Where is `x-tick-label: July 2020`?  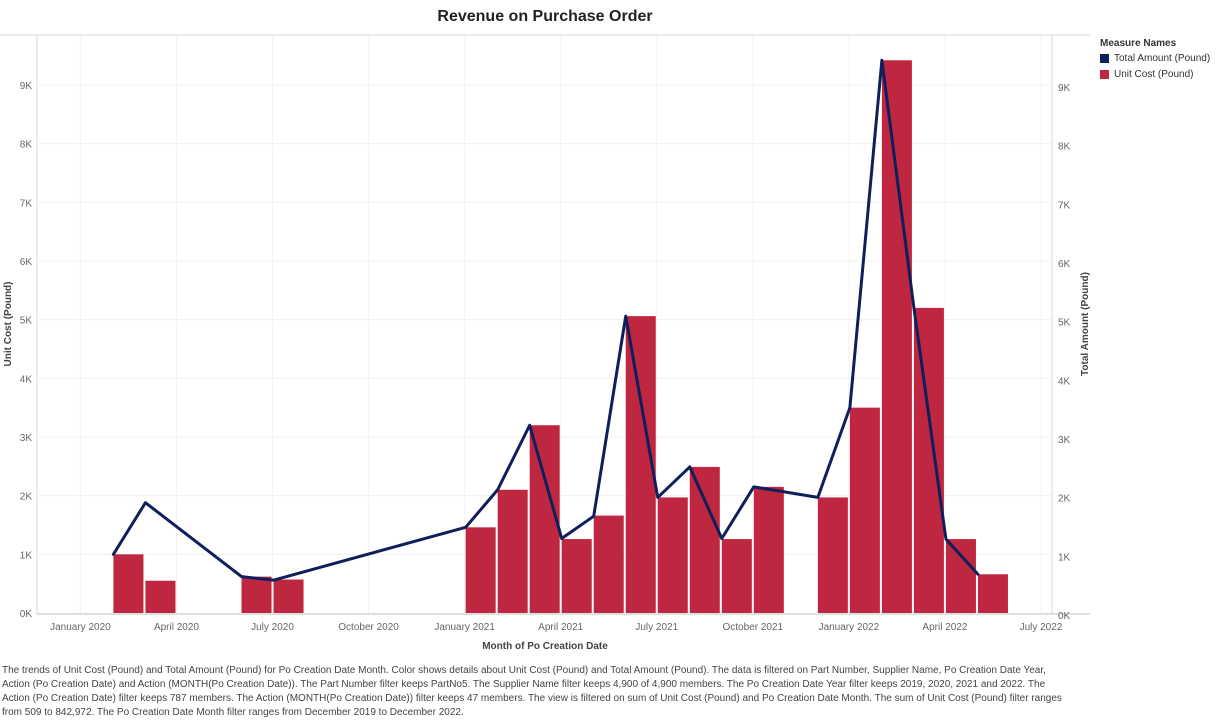 x-tick-label: July 2020 is located at coordinates (272, 627).